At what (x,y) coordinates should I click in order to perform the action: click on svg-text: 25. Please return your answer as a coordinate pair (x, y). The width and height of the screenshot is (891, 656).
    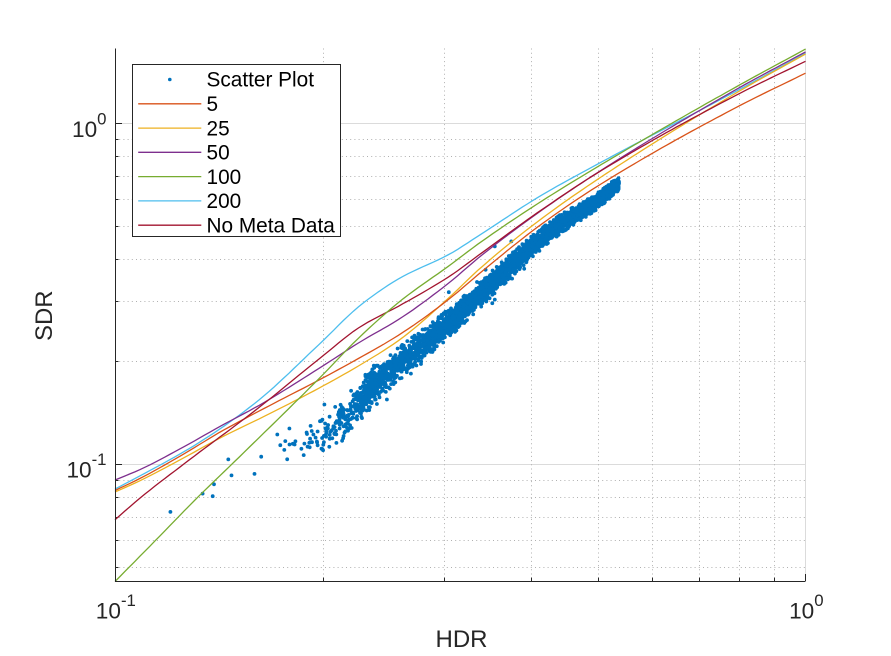
    Looking at the image, I should click on (218, 128).